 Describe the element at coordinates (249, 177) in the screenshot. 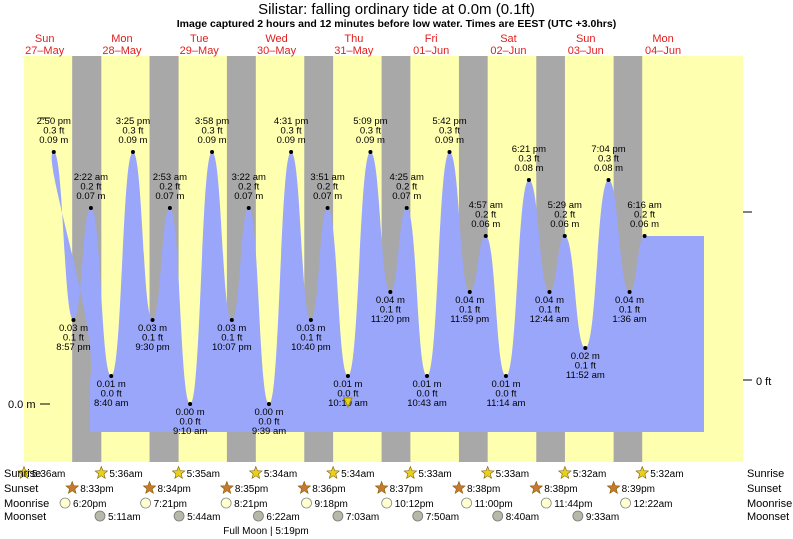

I see `high-tide-label: 3:22 am` at that location.